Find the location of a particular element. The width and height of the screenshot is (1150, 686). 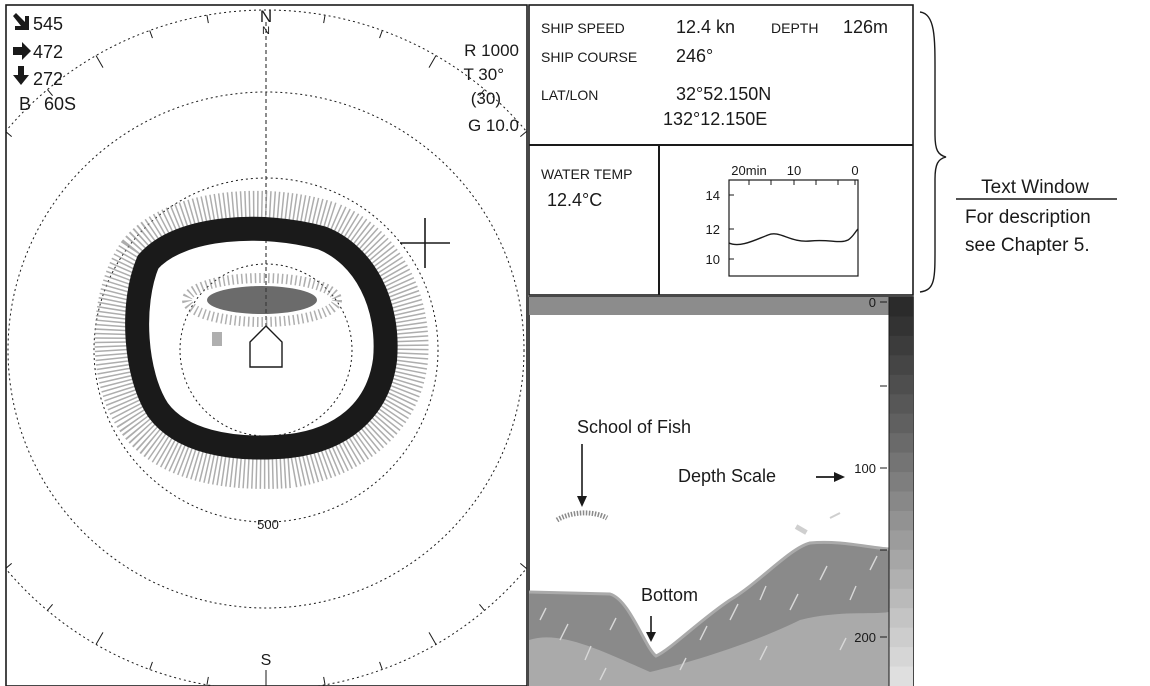

school-of-fish-label: School of Fish is located at coordinates (634, 427).